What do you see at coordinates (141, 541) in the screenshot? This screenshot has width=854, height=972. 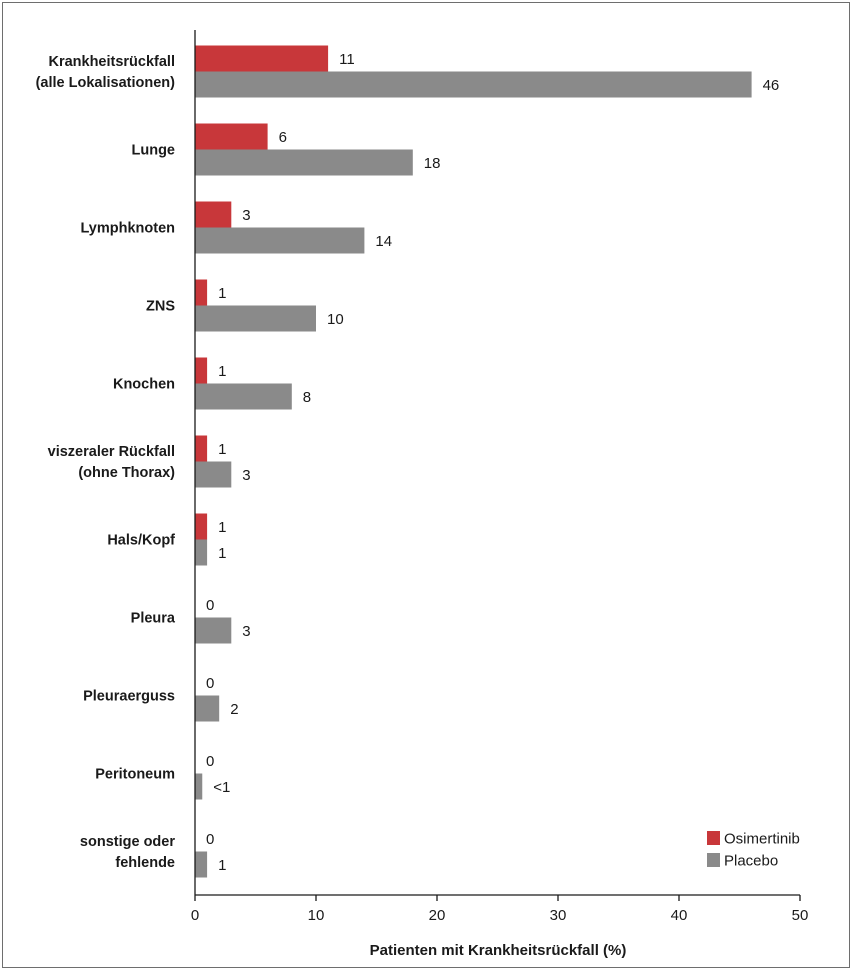 I see `category-label: Hals/Kopf` at bounding box center [141, 541].